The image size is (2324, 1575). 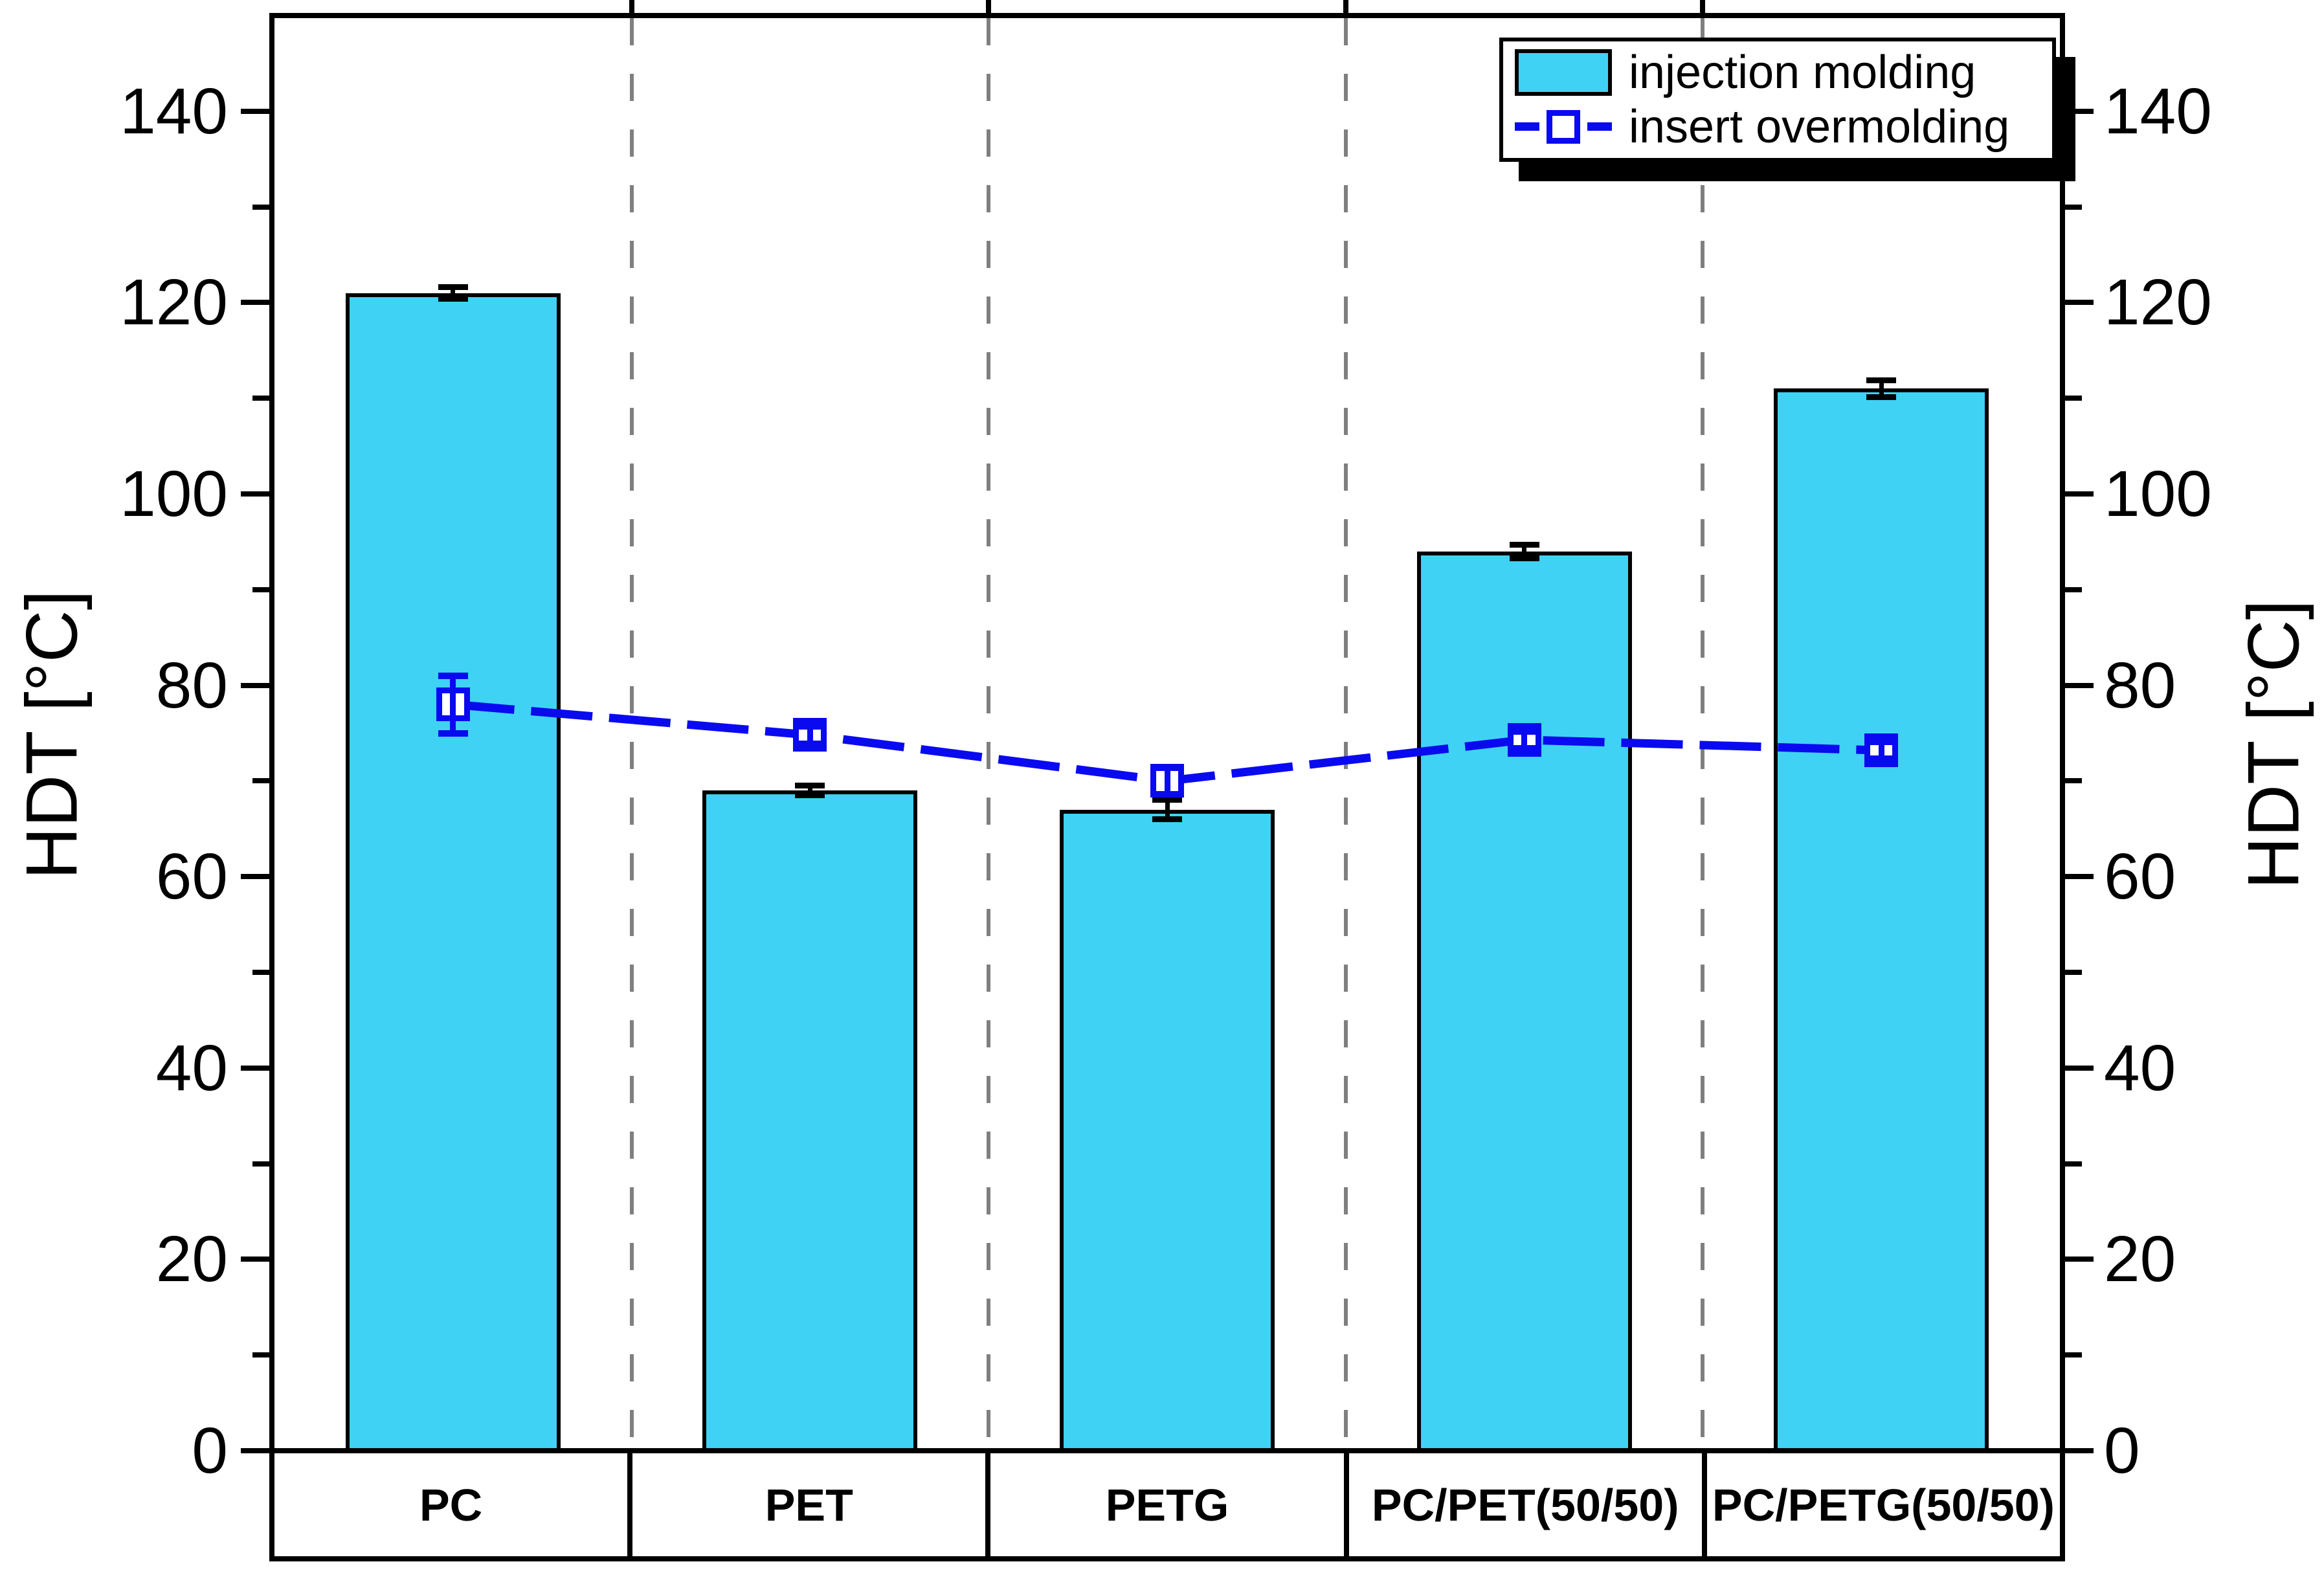 I want to click on y-tick-label-right: 120, so click(x=2158, y=302).